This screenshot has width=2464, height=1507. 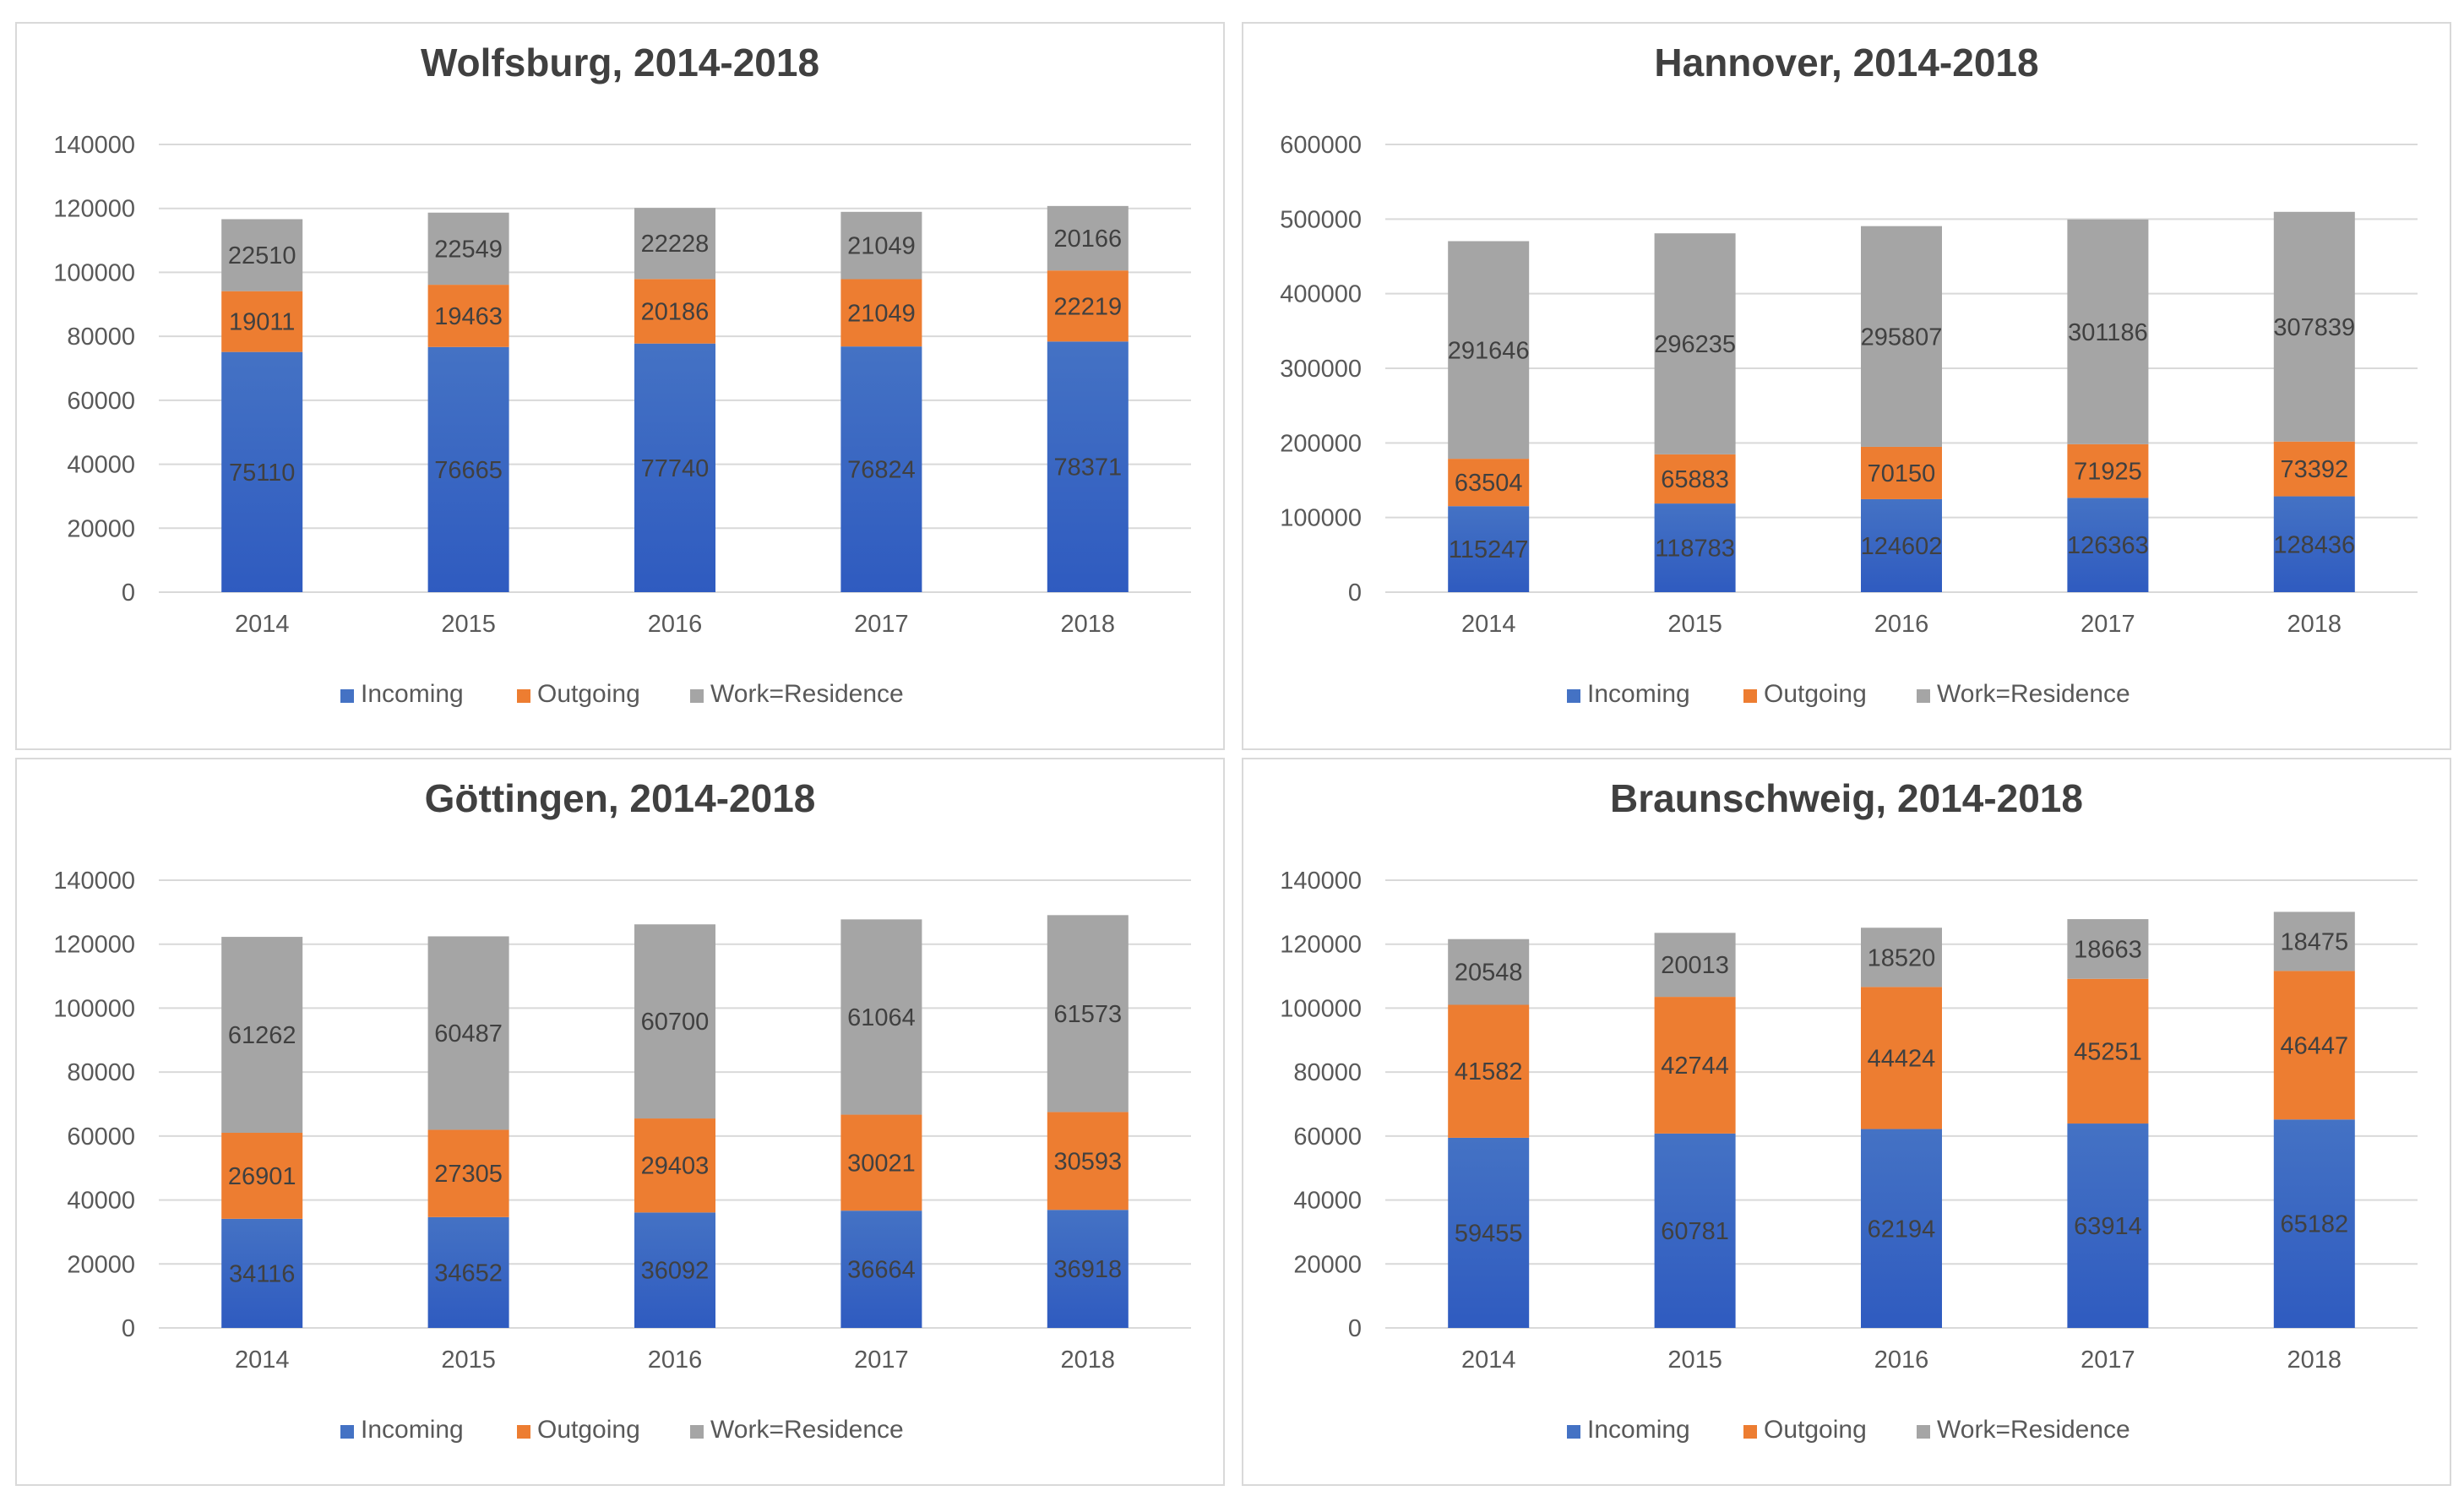 What do you see at coordinates (2314, 327) in the screenshot?
I see `data-label: 307839` at bounding box center [2314, 327].